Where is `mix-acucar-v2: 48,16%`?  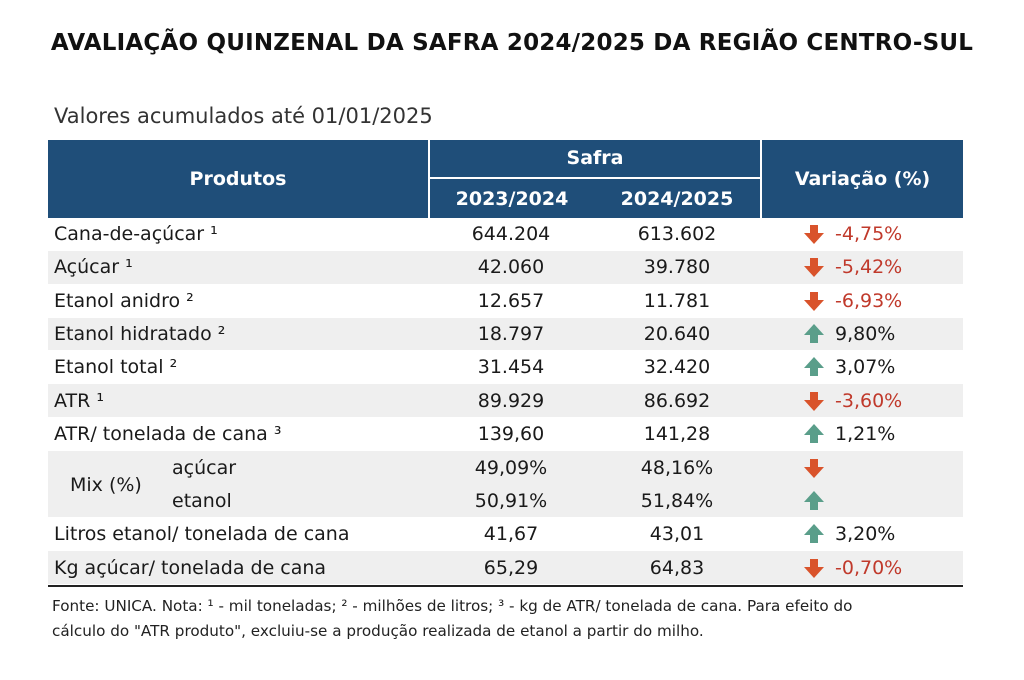
mix-acucar-v2: 48,16% is located at coordinates (677, 467).